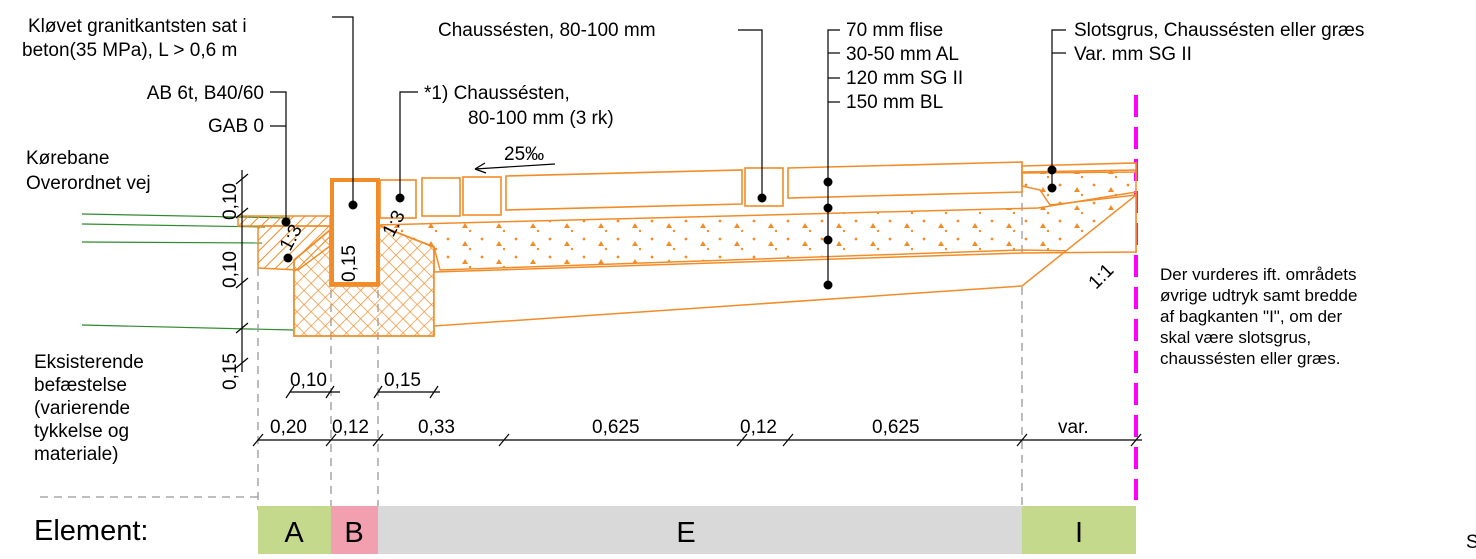  Describe the element at coordinates (80, 385) in the screenshot. I see `svg-text: befæstelse` at that location.